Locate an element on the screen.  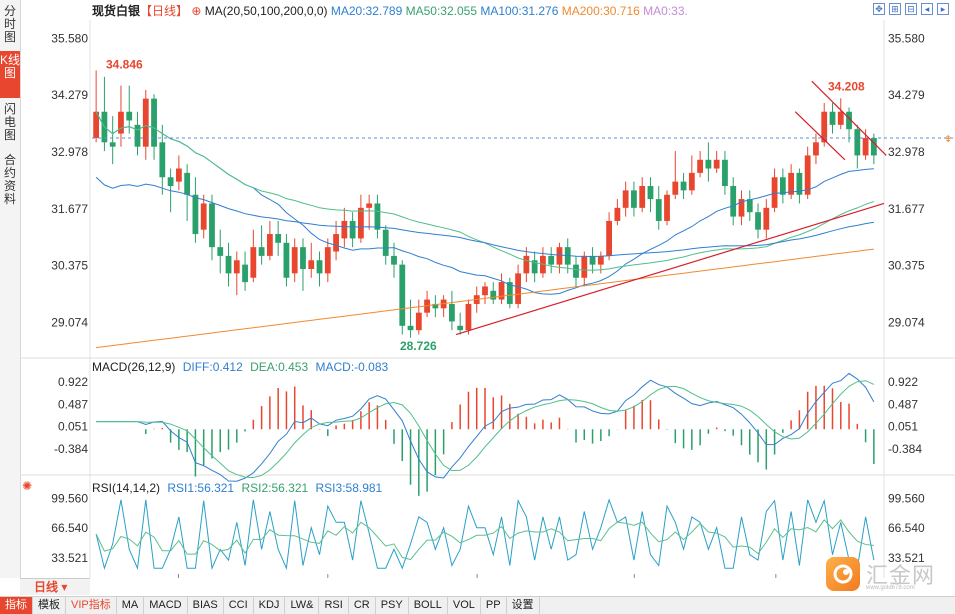
ma50-value: MA50:32.055 is located at coordinates (441, 11).